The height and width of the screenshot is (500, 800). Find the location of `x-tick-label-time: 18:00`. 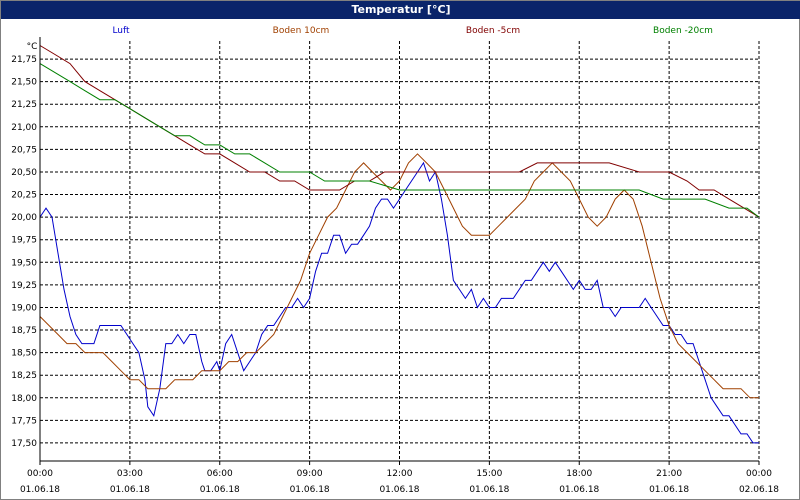

x-tick-label-time: 18:00 is located at coordinates (579, 474).